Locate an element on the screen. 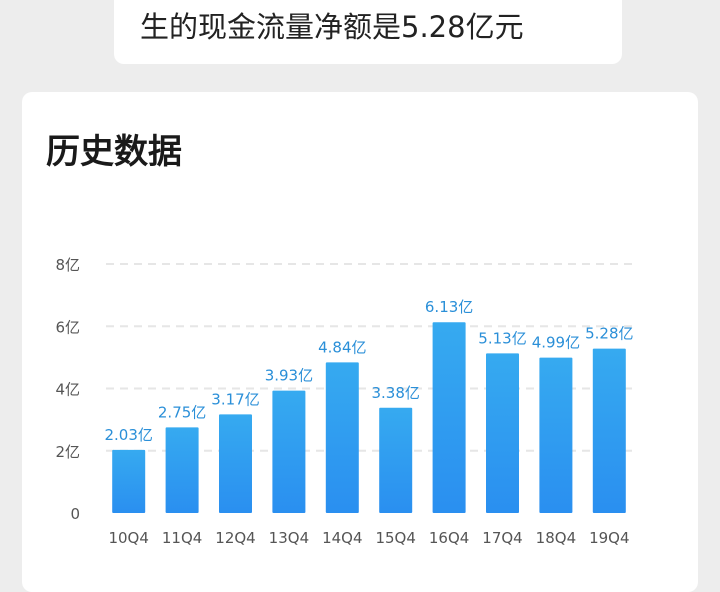  x-tick-label: 16Q4 is located at coordinates (449, 538).